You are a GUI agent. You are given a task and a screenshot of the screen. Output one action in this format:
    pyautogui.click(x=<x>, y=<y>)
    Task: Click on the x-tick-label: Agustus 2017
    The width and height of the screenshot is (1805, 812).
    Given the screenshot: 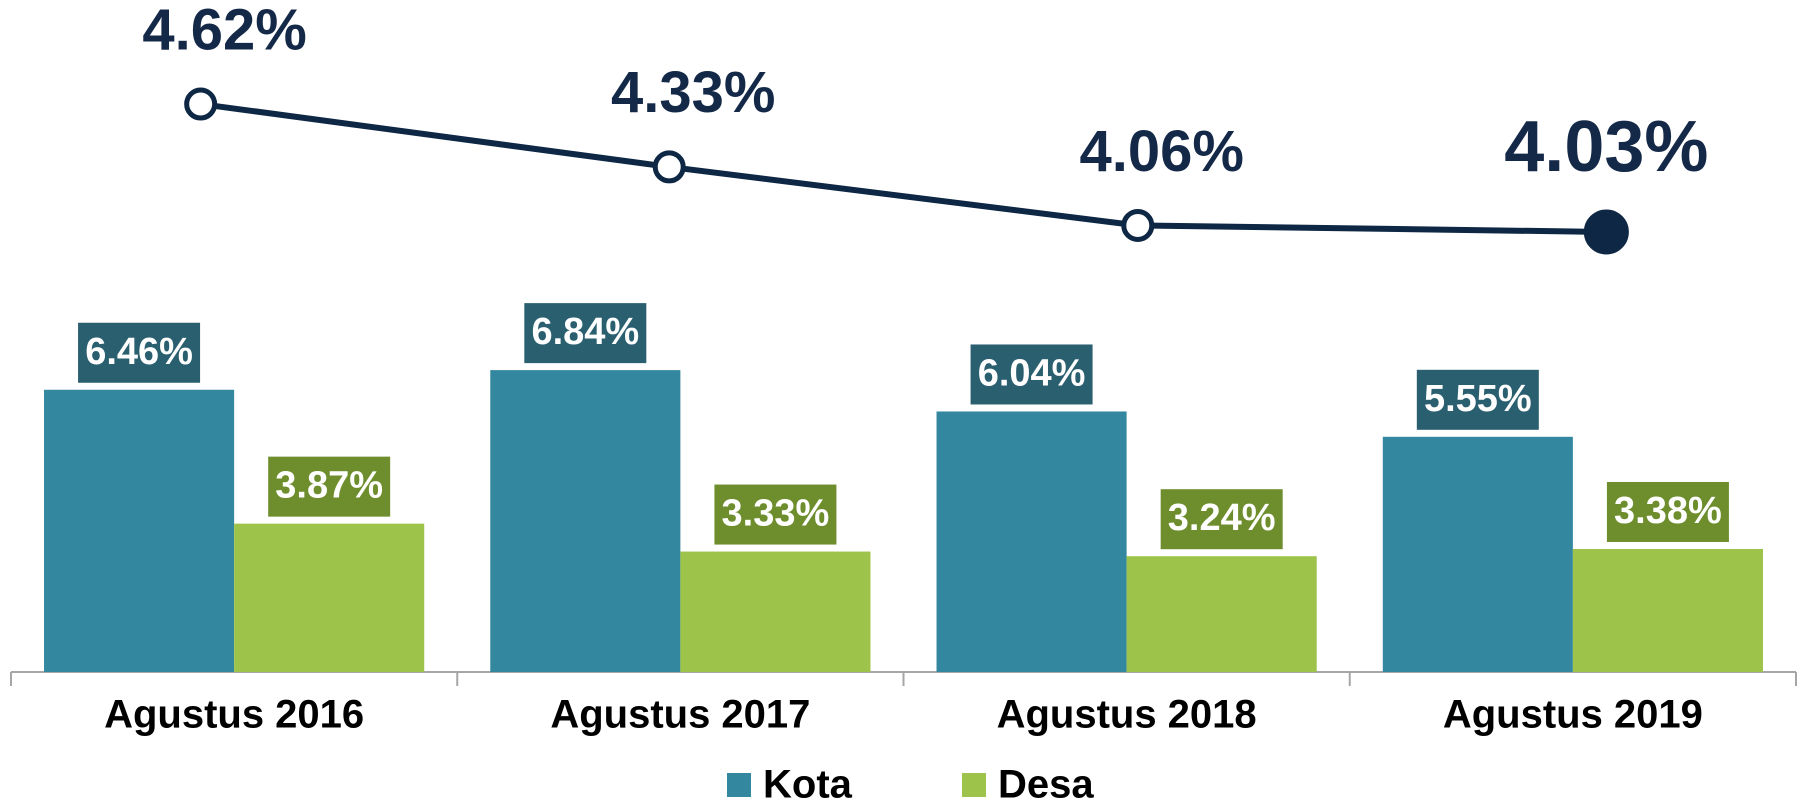 What is the action you would take?
    pyautogui.click(x=680, y=715)
    